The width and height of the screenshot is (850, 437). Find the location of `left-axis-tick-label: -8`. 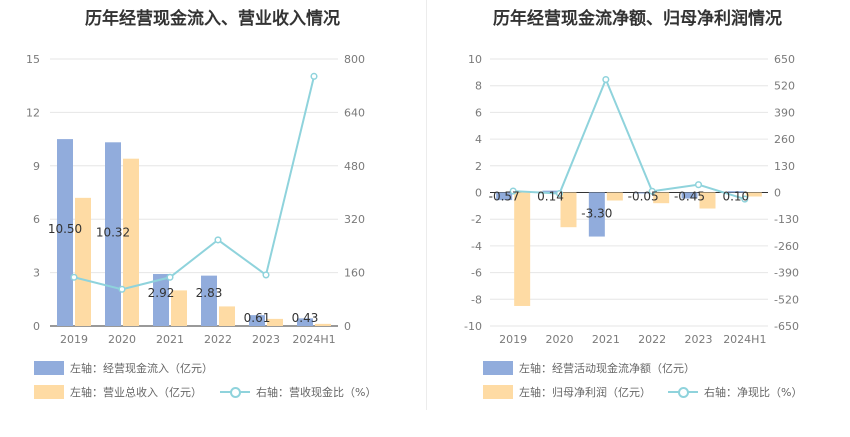

left-axis-tick-label: -8 is located at coordinates (476, 299).